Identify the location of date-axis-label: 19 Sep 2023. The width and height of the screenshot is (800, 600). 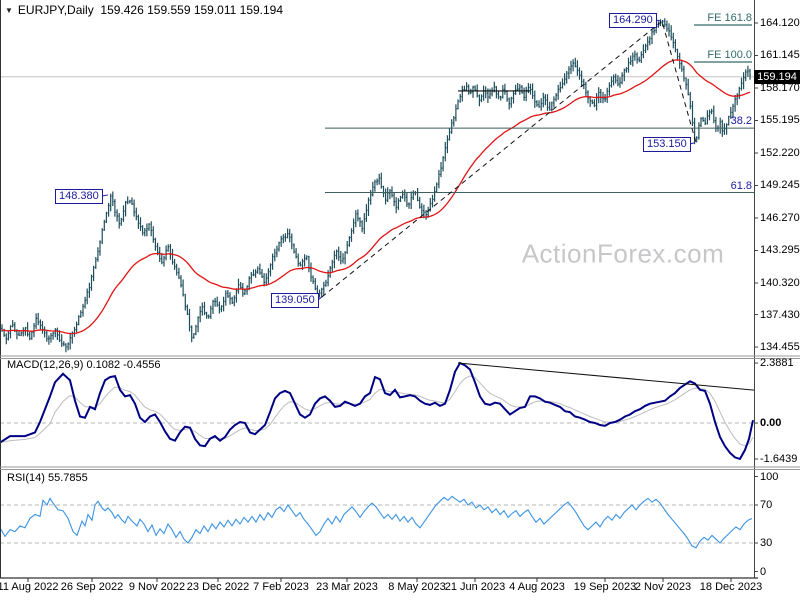
(605, 587).